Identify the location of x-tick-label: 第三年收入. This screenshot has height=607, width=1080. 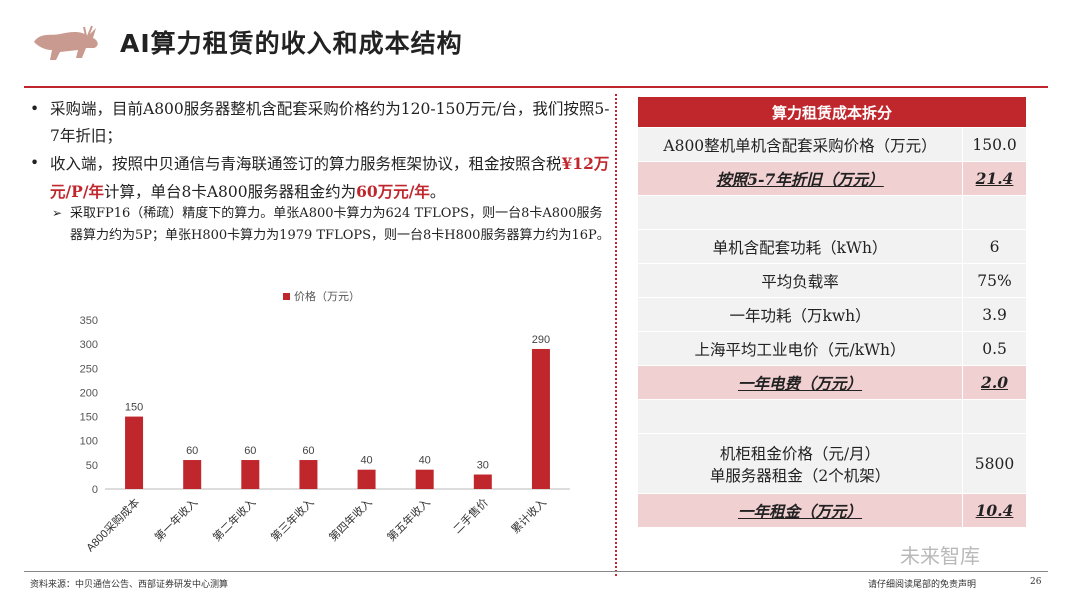
(292, 519).